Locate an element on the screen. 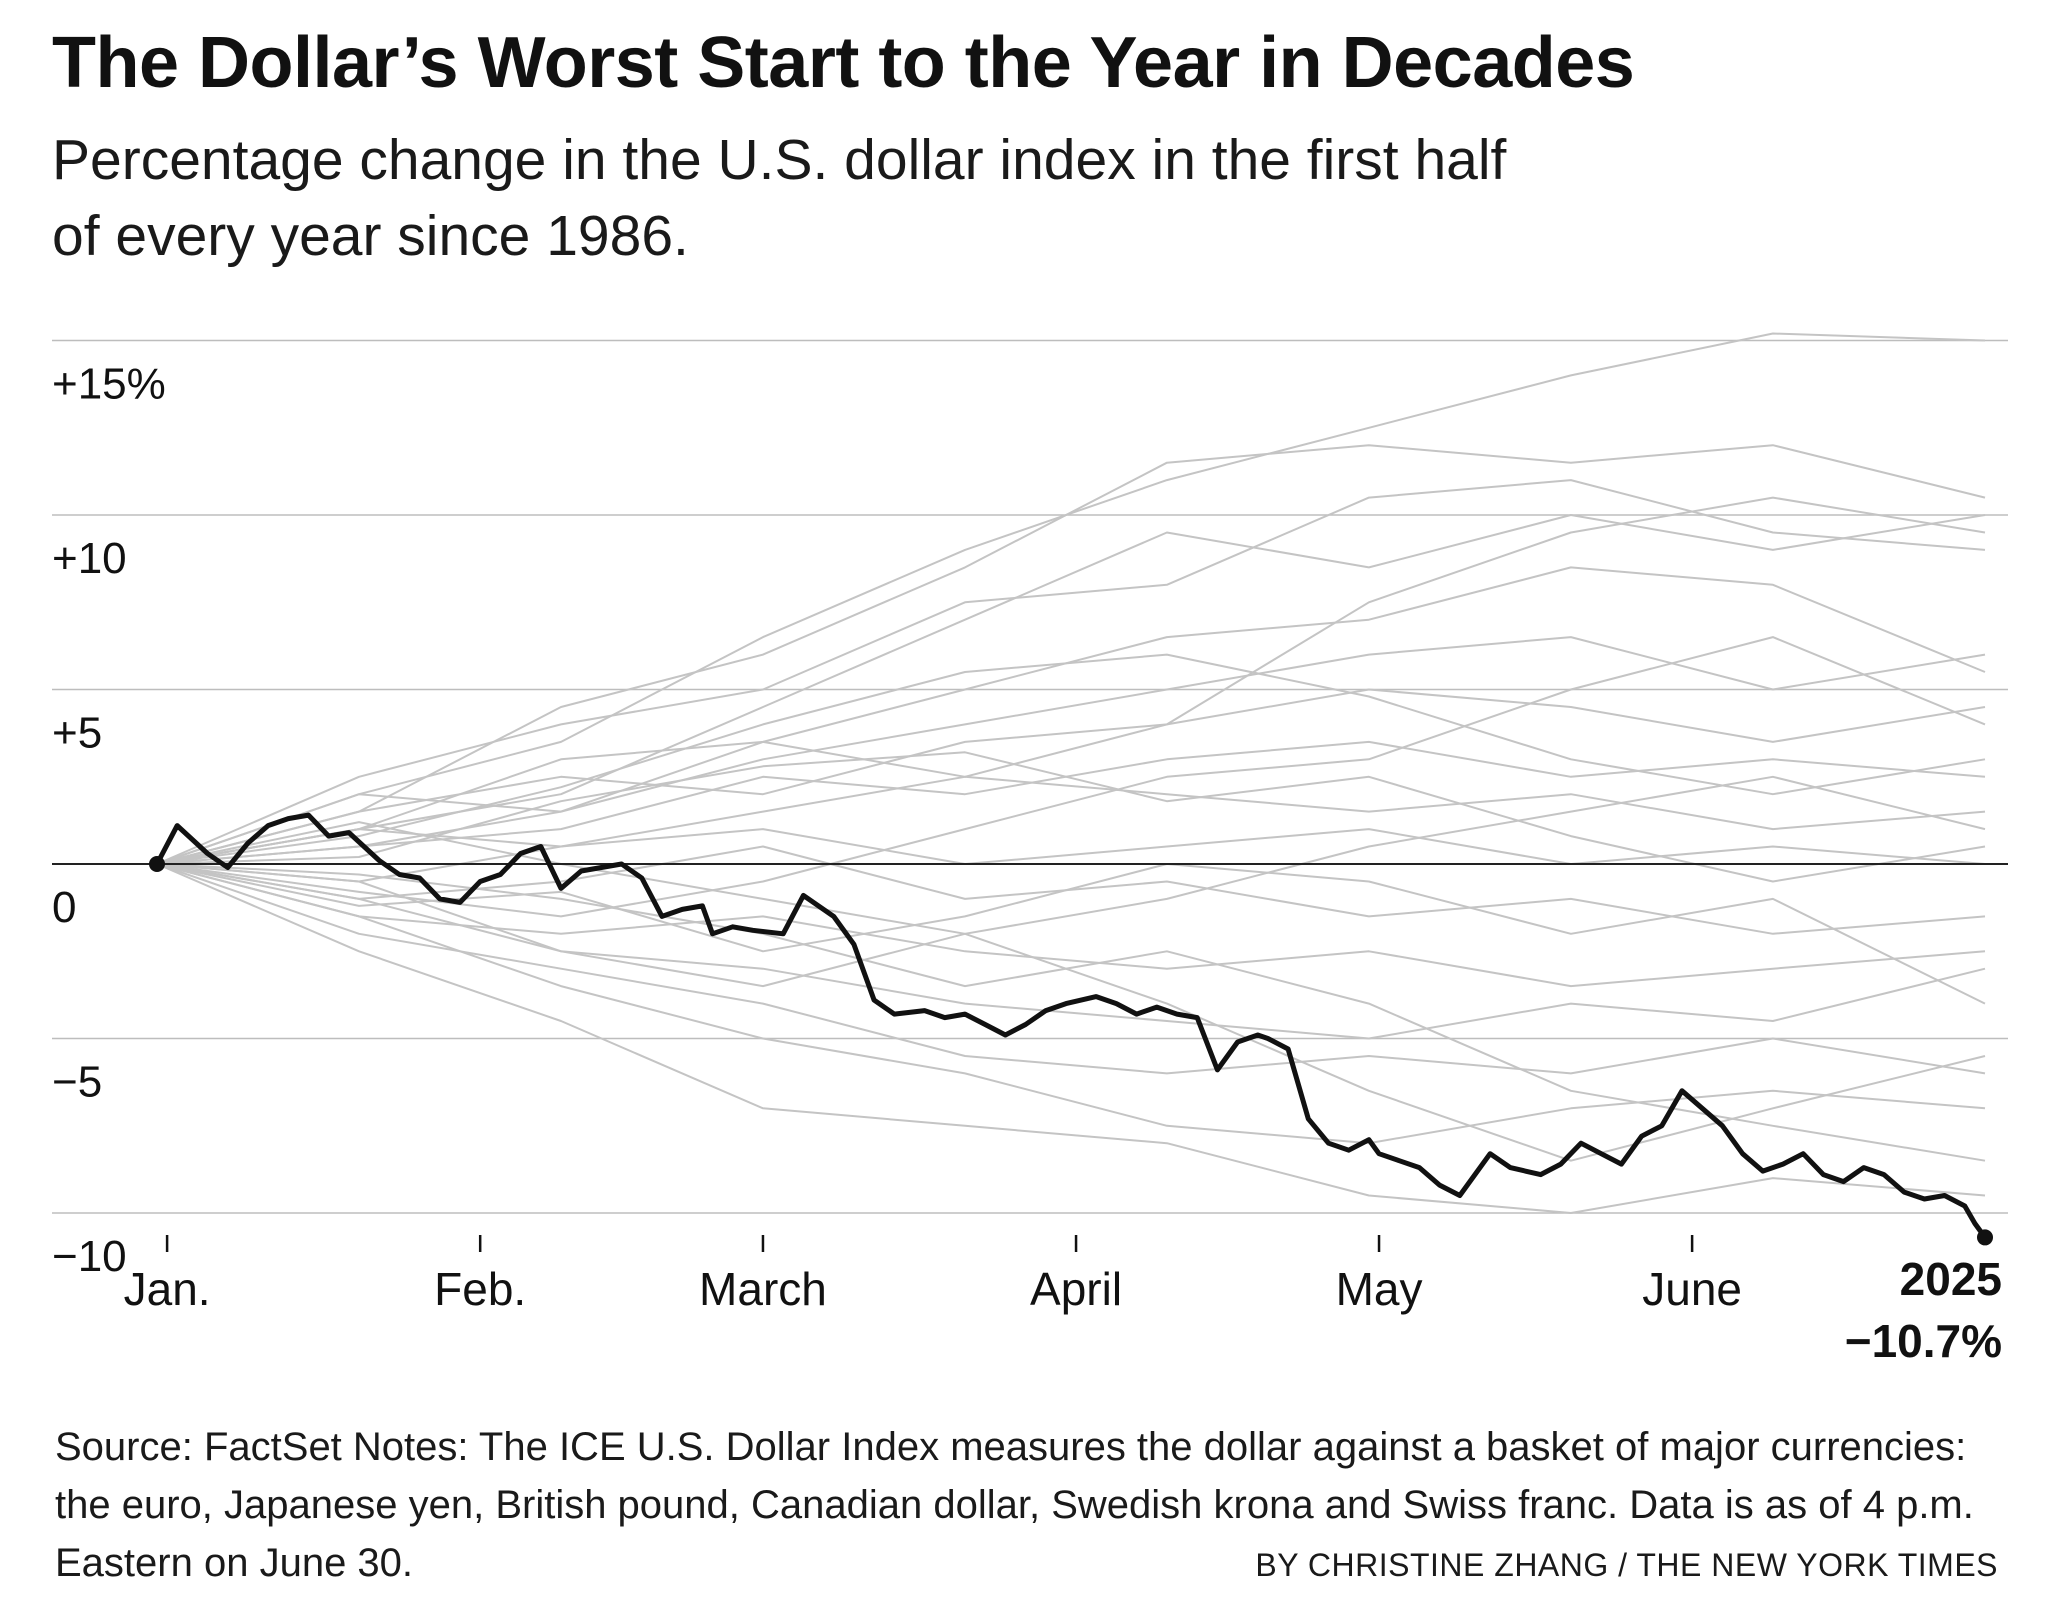 Image resolution: width=2048 pixels, height=1605 pixels. y-tick-label: +15% is located at coordinates (109, 384).